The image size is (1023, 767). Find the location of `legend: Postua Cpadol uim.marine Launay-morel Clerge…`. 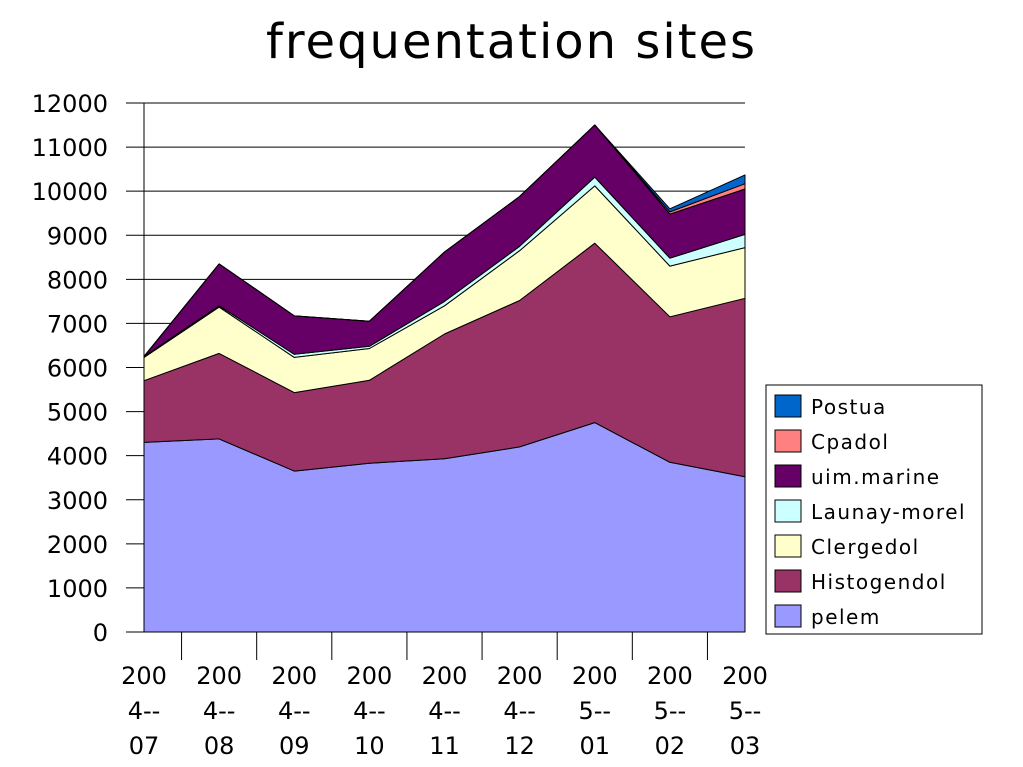

legend: Postua Cpadol uim.marine Launay-morel Clerge… is located at coordinates (874, 509).